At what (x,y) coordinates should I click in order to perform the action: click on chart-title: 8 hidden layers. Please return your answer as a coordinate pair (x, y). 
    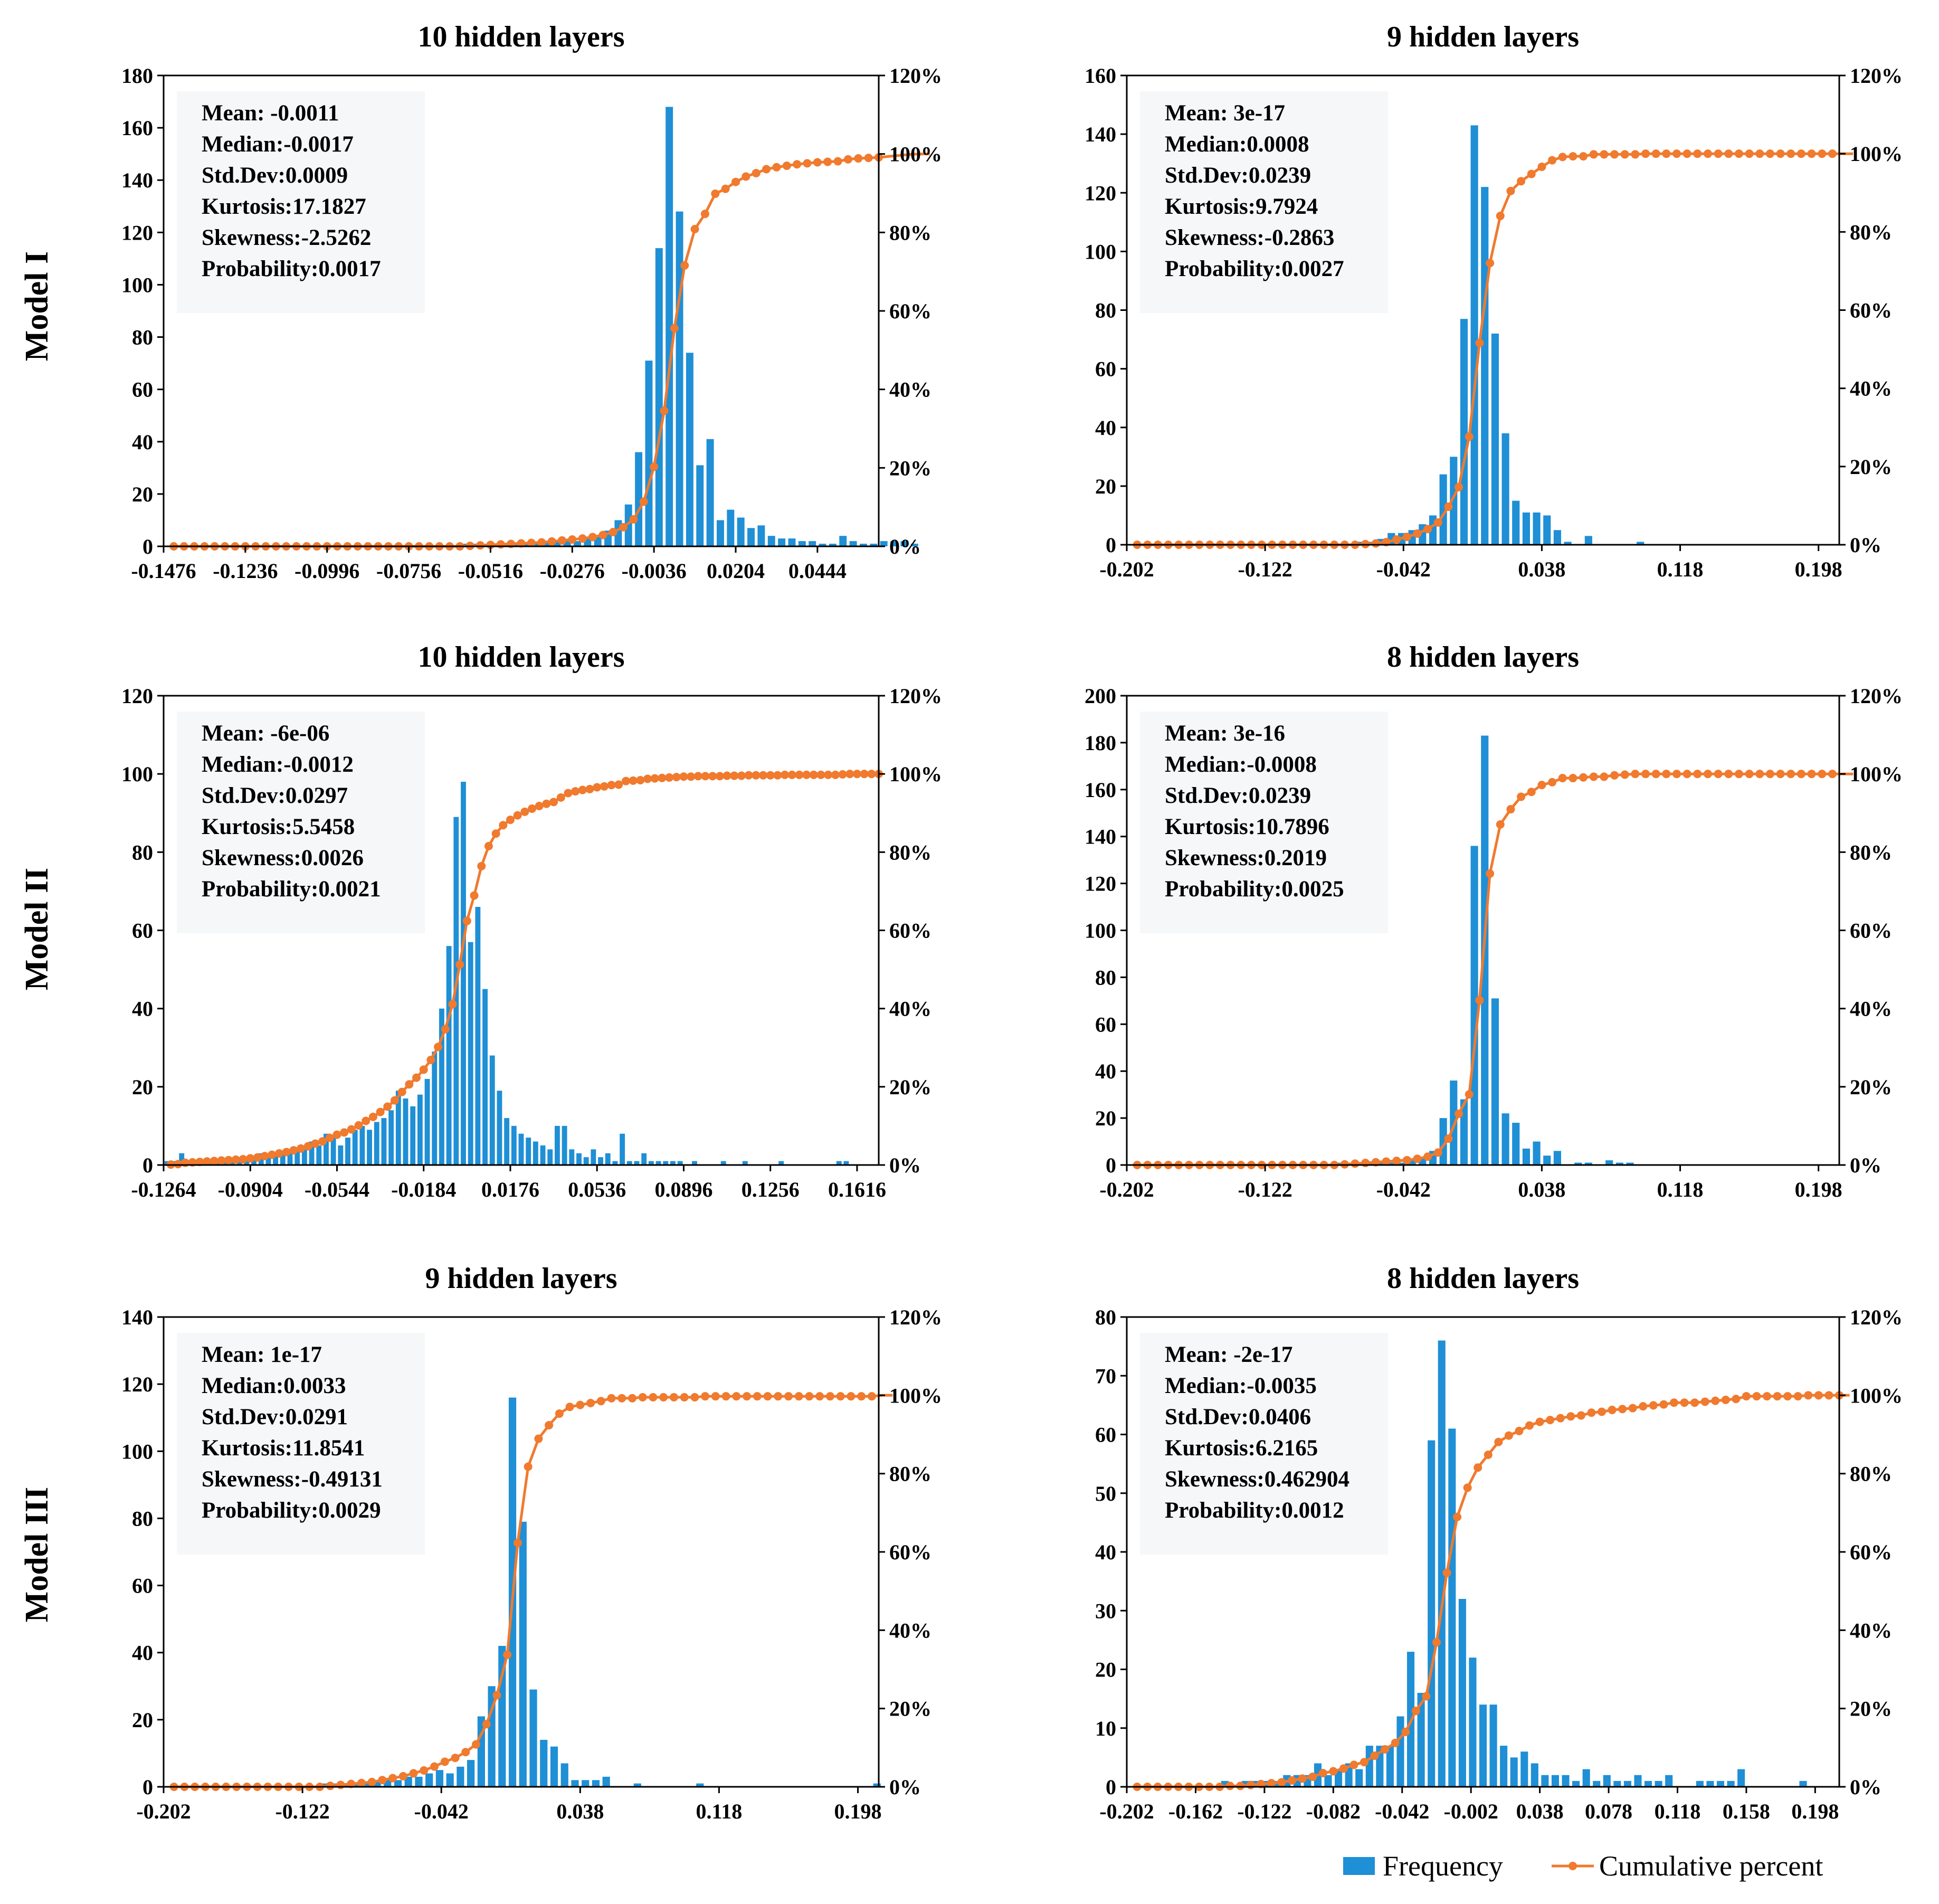
    Looking at the image, I should click on (1483, 1278).